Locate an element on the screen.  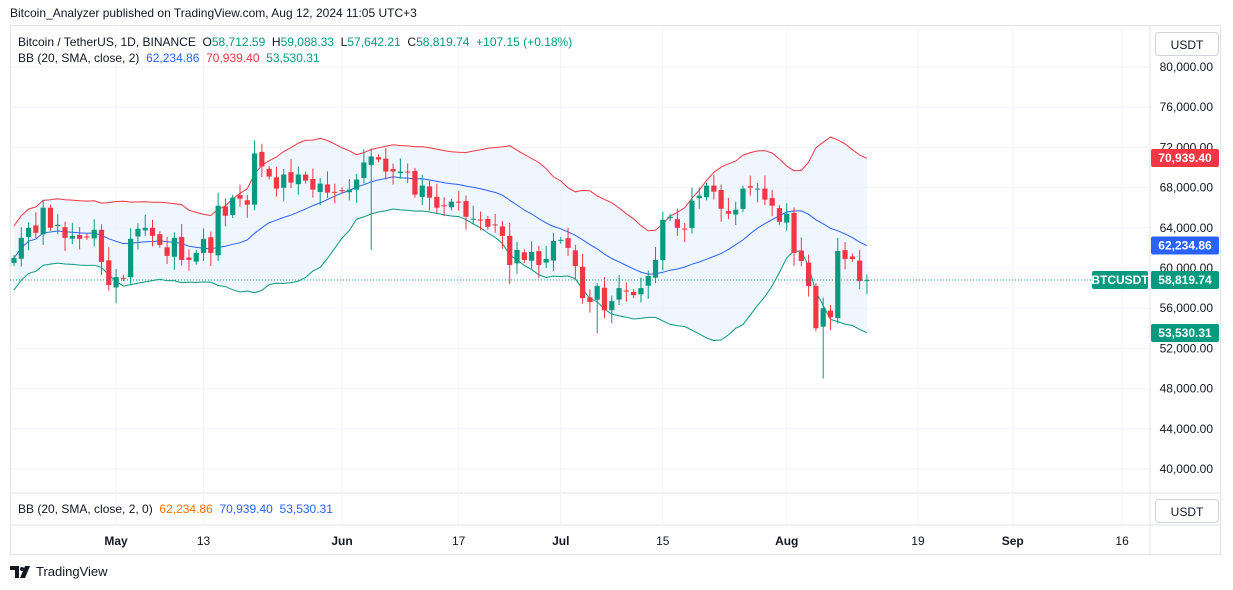
bb-label: BB (20, SMA, close, 2) is located at coordinates (79, 58).